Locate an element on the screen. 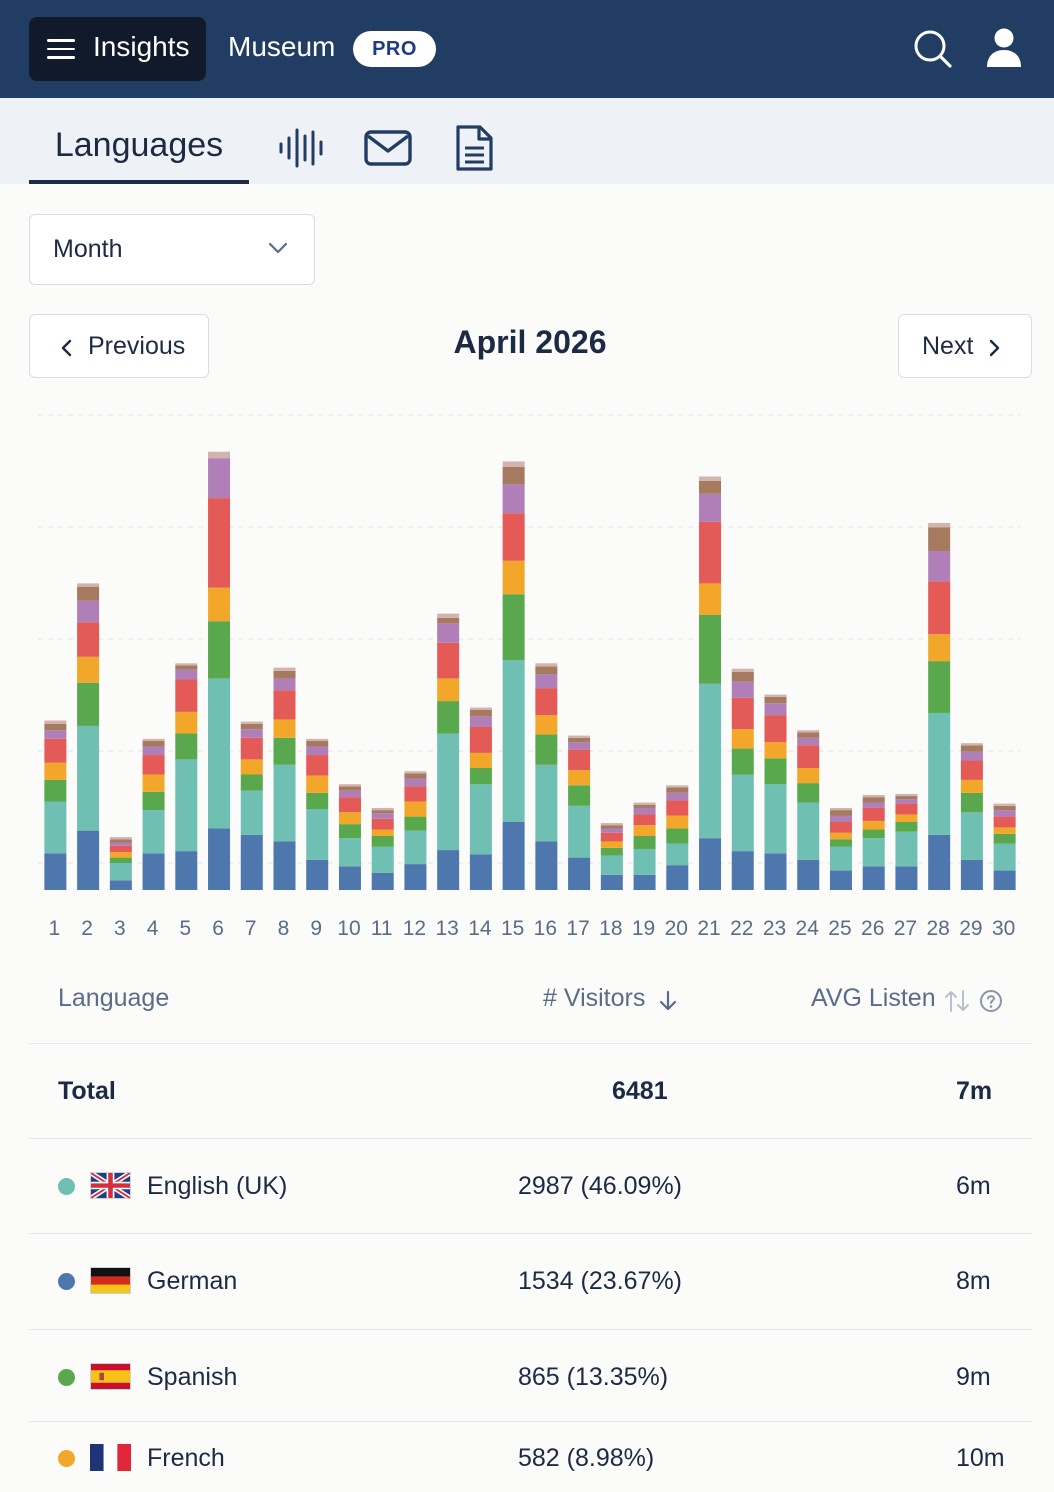 The width and height of the screenshot is (1054, 1492). sort-descending-icon is located at coordinates (668, 1001).